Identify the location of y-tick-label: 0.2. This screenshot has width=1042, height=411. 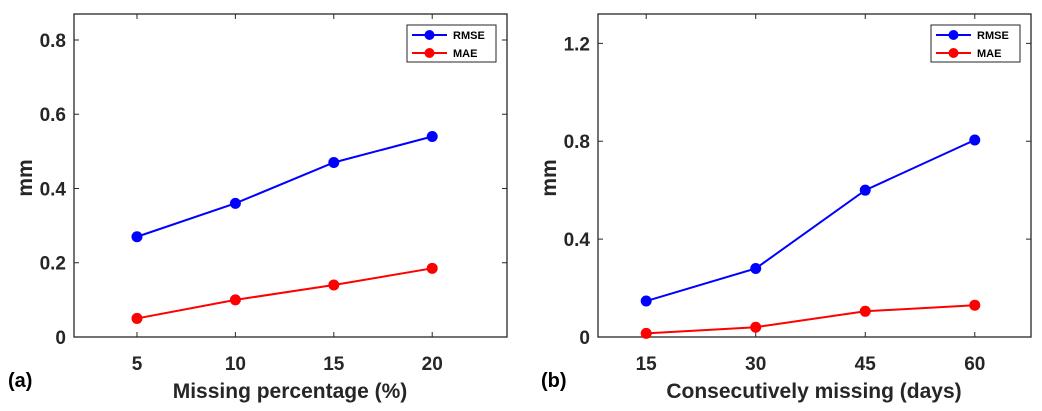
(53, 264).